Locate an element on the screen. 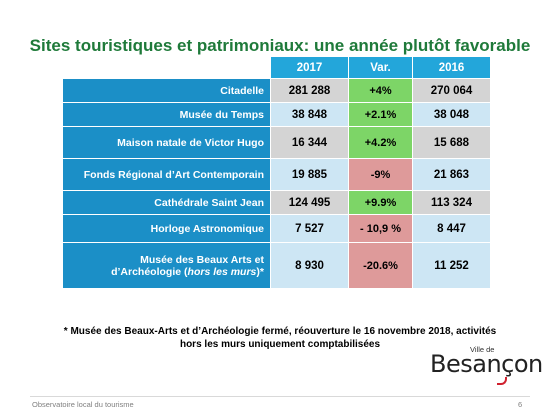  row-label: Cathédrale Saint Jean is located at coordinates (166, 202).